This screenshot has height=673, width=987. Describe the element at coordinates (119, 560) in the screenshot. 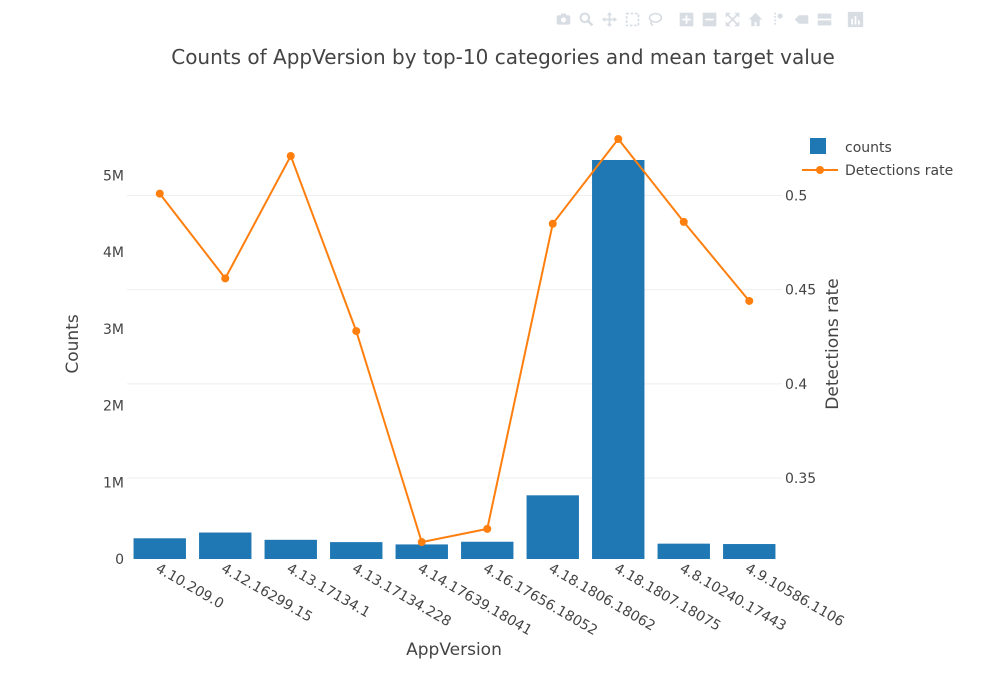

I see `y-tick-label: 0` at that location.